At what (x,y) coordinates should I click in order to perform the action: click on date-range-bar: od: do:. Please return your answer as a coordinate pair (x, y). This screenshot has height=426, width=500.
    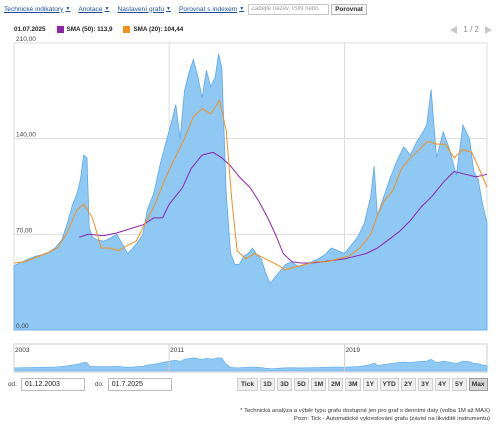
    Looking at the image, I should click on (90, 384).